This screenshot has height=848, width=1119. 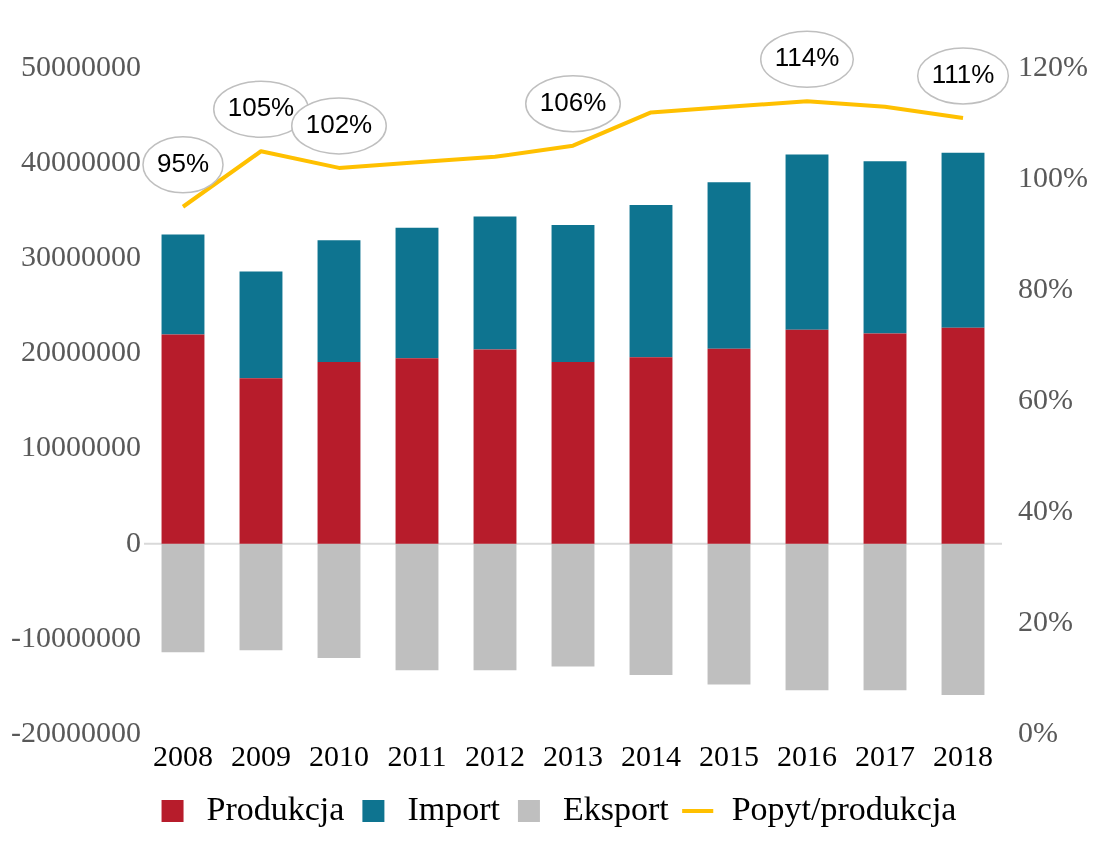 What do you see at coordinates (80, 351) in the screenshot?
I see `y-tick-label: 20000000` at bounding box center [80, 351].